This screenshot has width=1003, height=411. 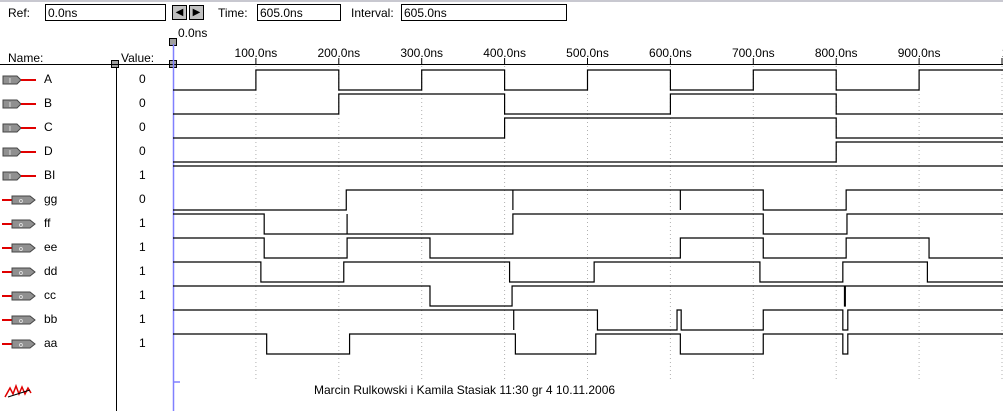 What do you see at coordinates (48, 127) in the screenshot?
I see `signal-name: C` at bounding box center [48, 127].